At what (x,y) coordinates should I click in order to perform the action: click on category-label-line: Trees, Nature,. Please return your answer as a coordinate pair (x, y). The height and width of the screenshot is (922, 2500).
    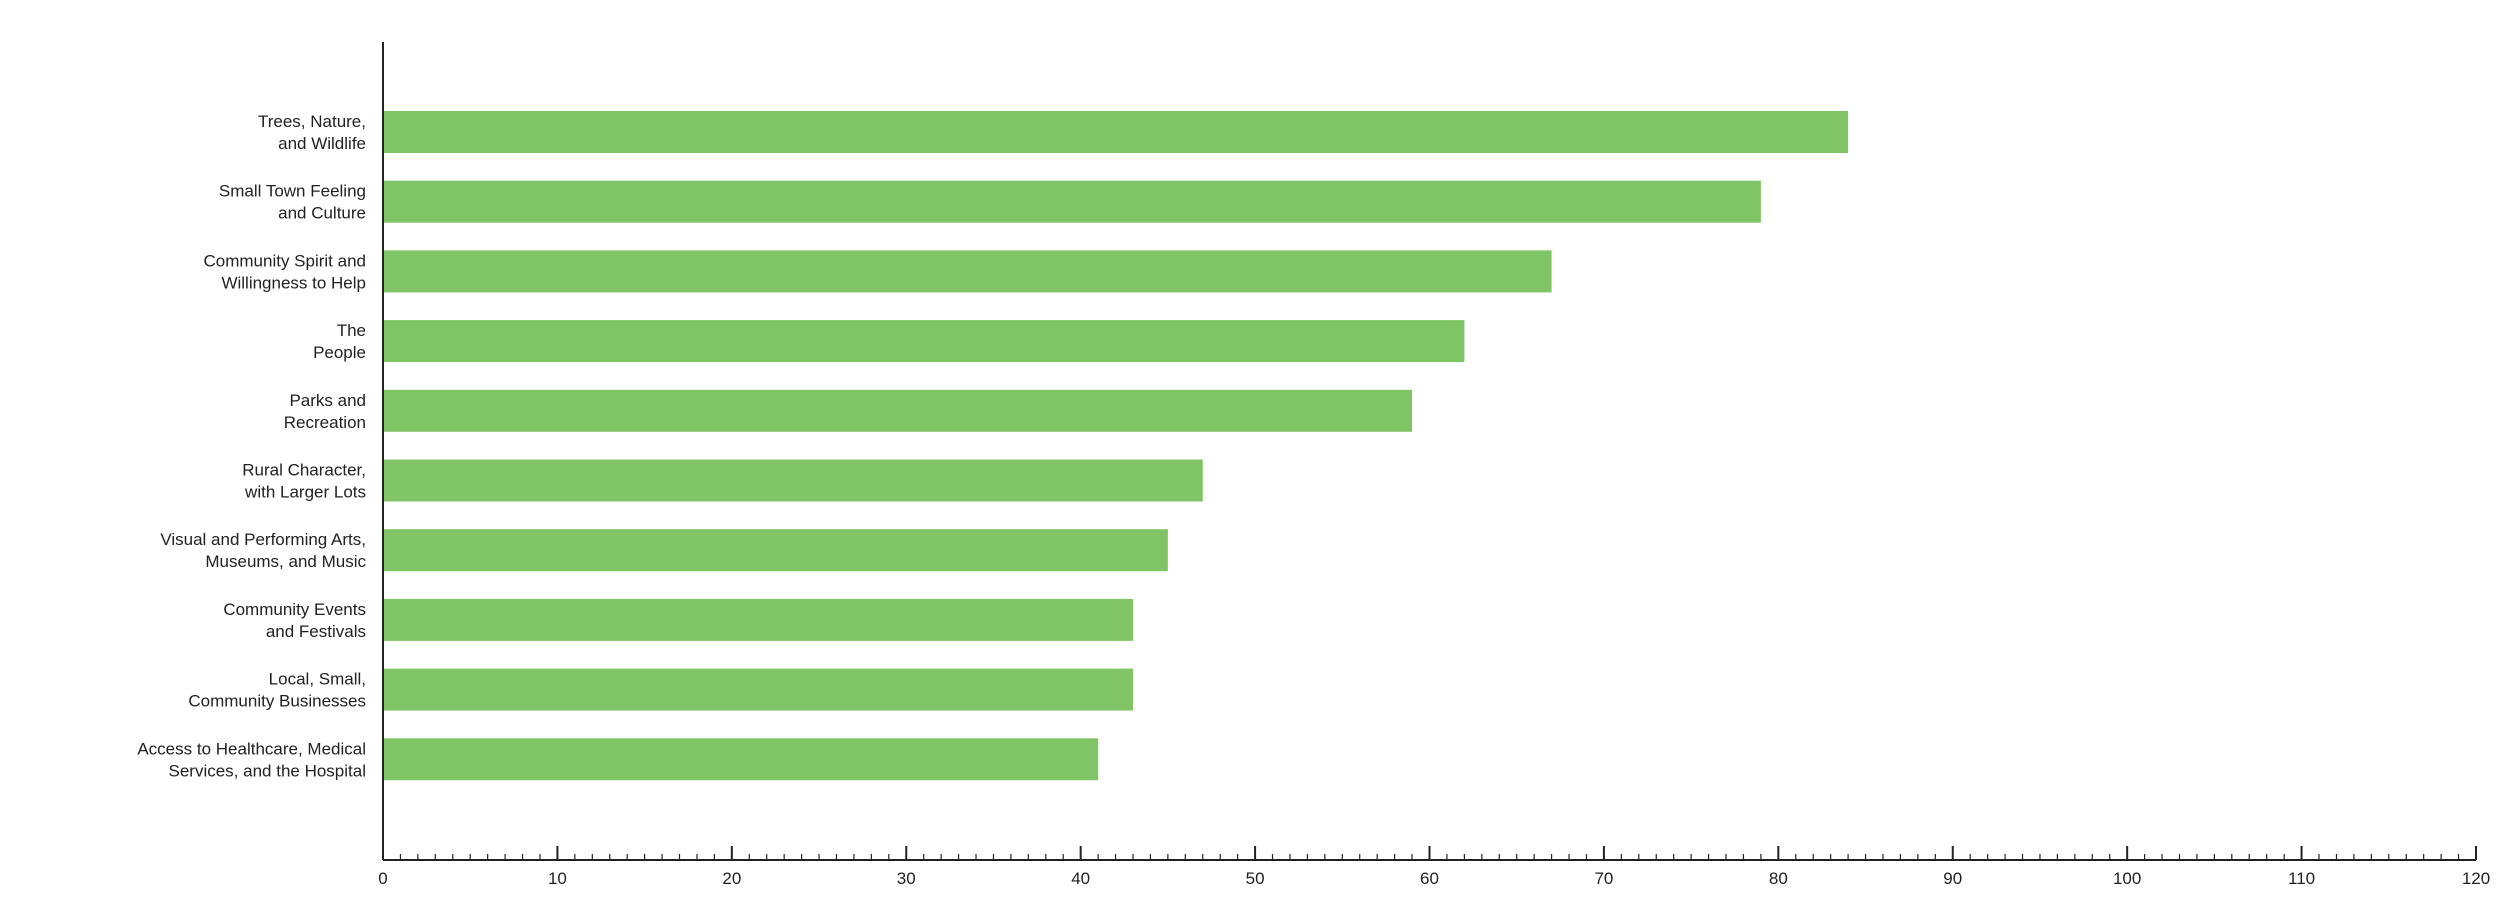
    Looking at the image, I should click on (312, 121).